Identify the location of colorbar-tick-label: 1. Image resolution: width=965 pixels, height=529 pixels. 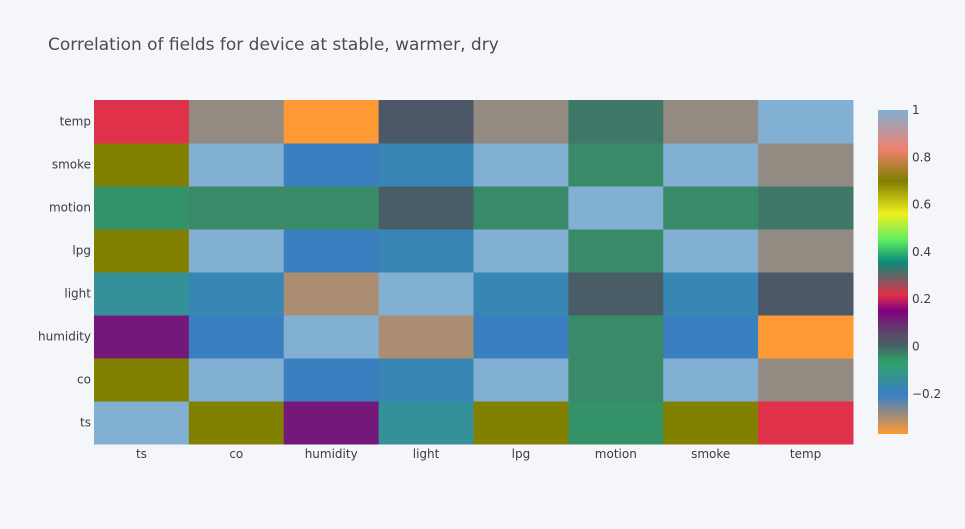
(916, 110).